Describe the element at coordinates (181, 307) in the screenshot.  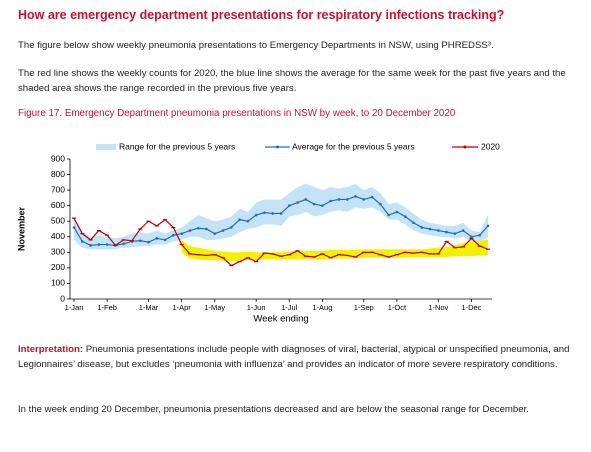
I see `x-tick-label: 1-Apr` at that location.